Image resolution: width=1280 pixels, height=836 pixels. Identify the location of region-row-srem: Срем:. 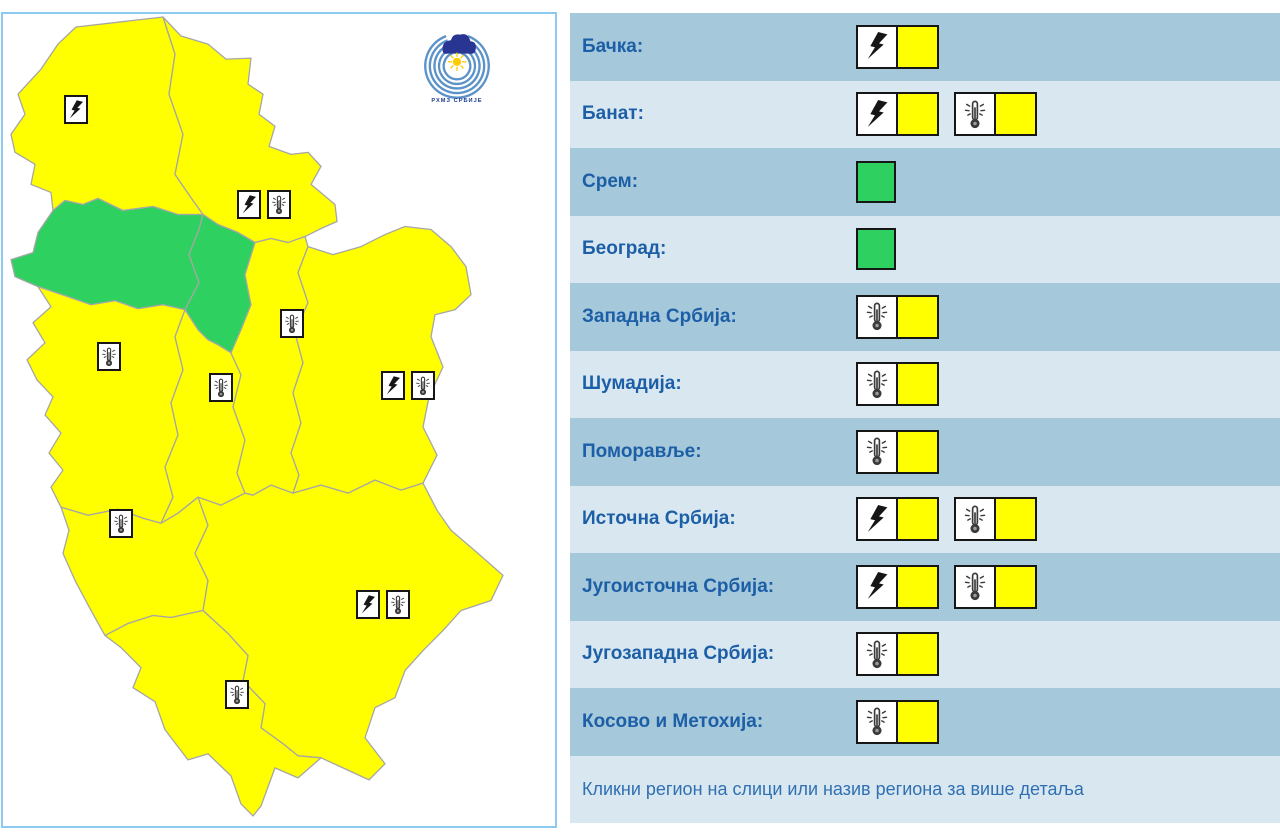
(925, 182).